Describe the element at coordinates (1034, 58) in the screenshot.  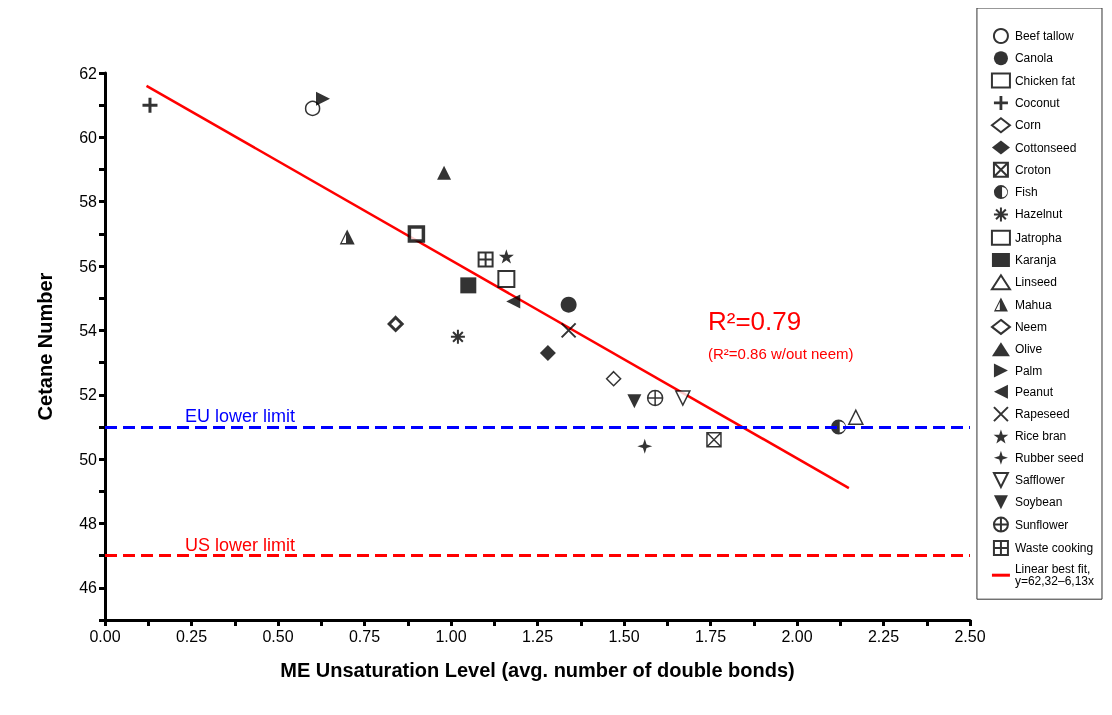
I see `legend-label: Canola` at that location.